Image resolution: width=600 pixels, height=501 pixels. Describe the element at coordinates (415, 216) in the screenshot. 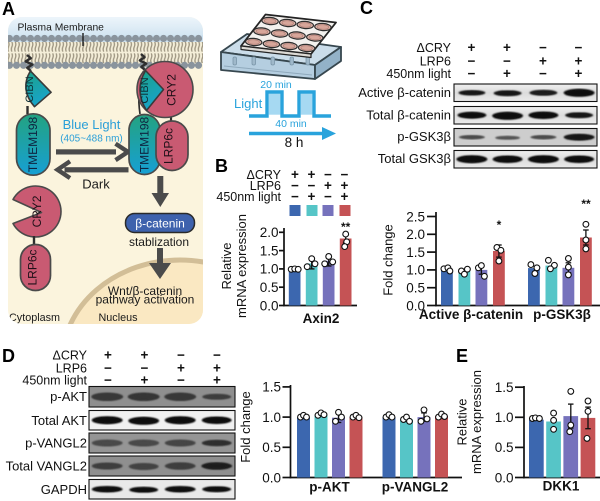

I see `svg-text: 2.5` at that location.